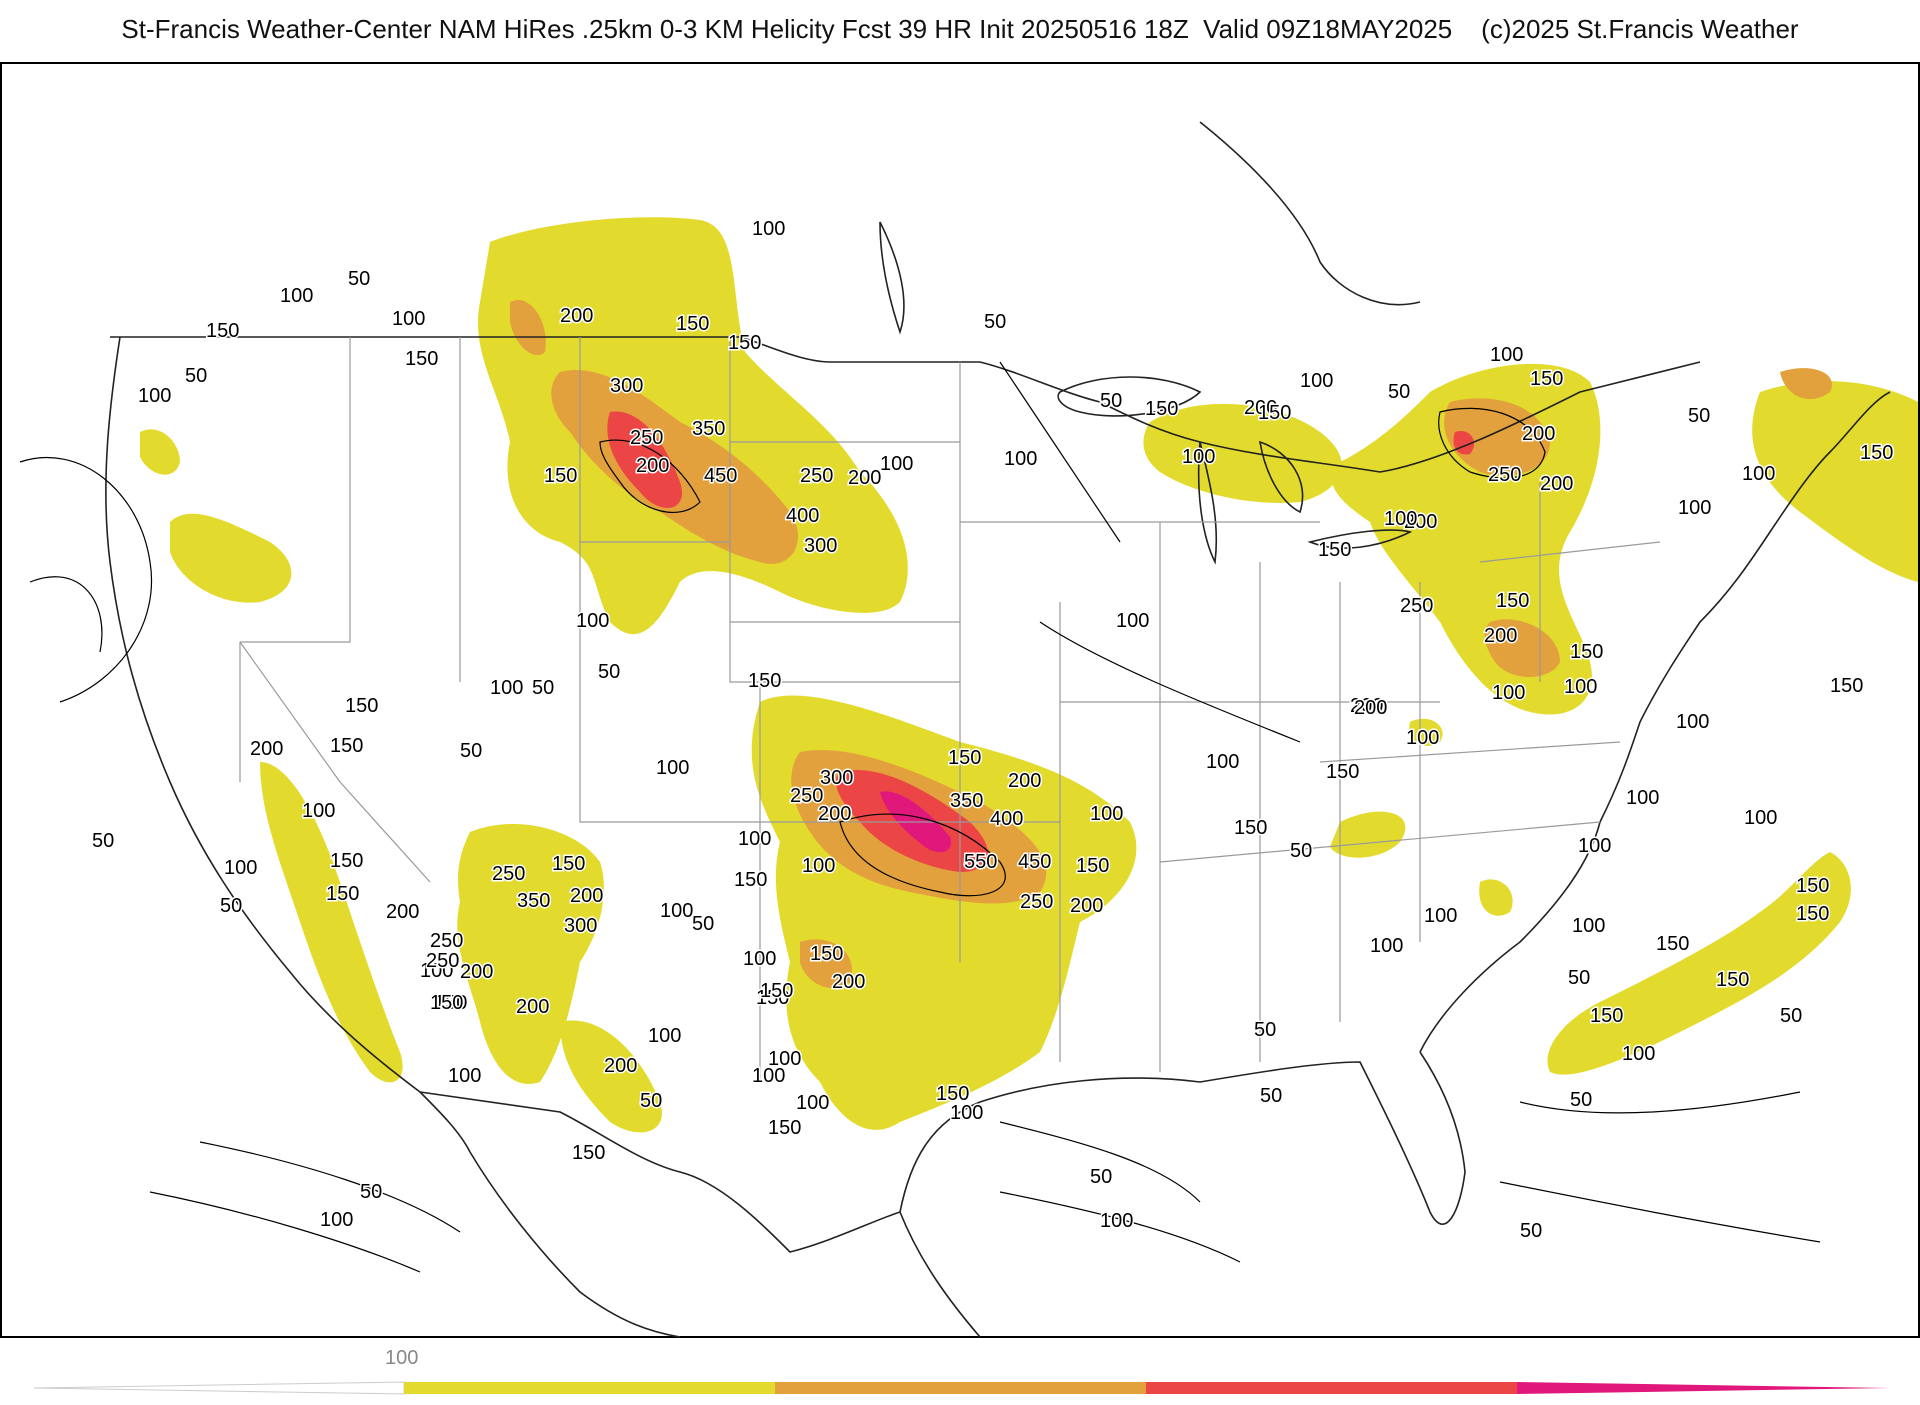 The image size is (1920, 1405). Describe the element at coordinates (1426, 732) in the screenshot. I see `helicity-area-kentucky` at that location.